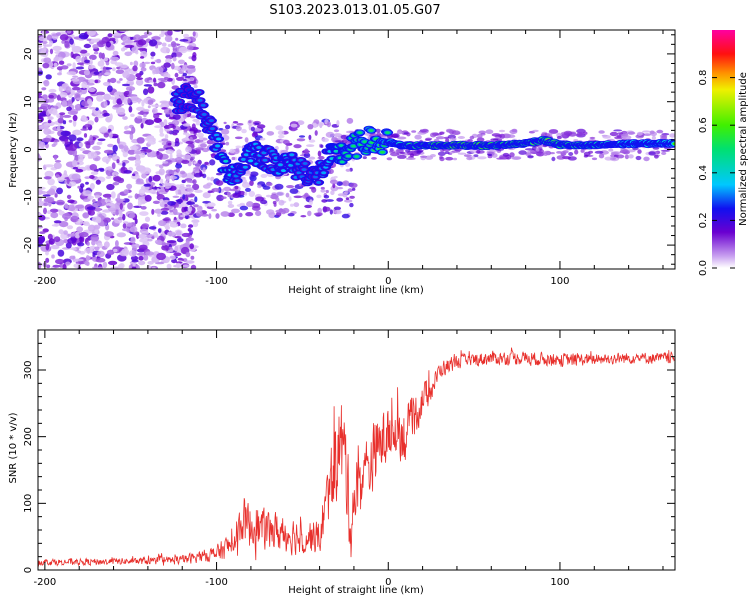 The width and height of the screenshot is (750, 600). I want to click on colorbar-ticks: 0.0 0.2 0.4 0.6 0.8, so click(716, 173).